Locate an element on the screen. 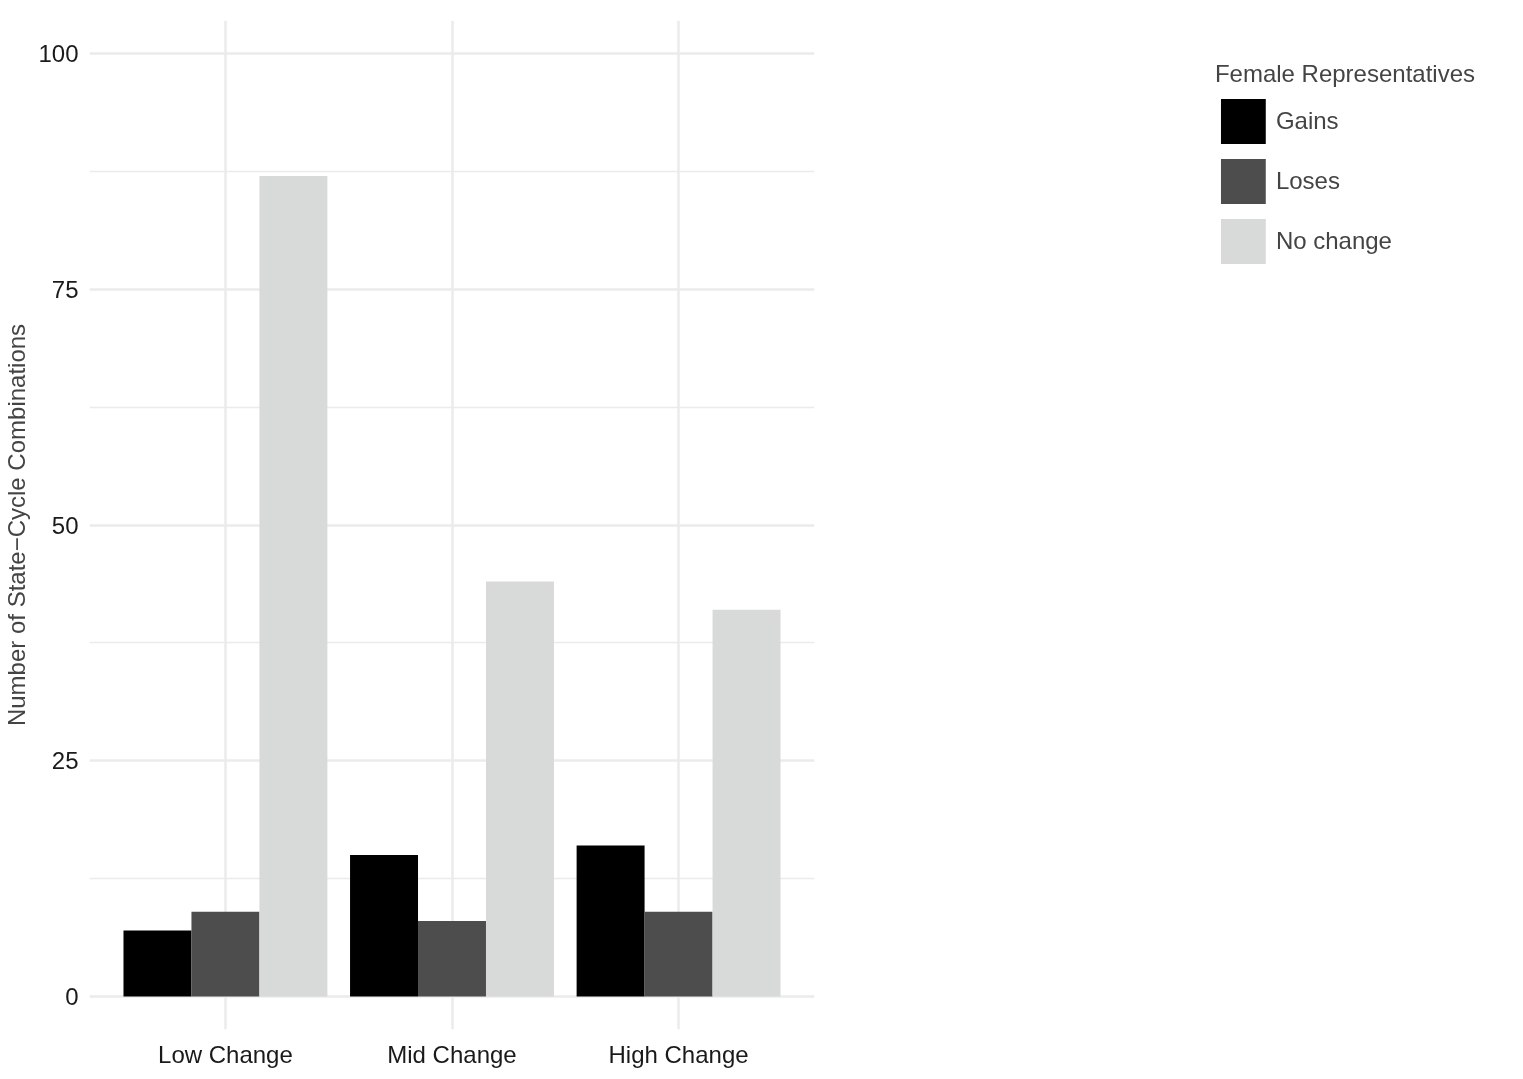 The height and width of the screenshot is (1079, 1523). y-tick-label: 25 is located at coordinates (65, 761).